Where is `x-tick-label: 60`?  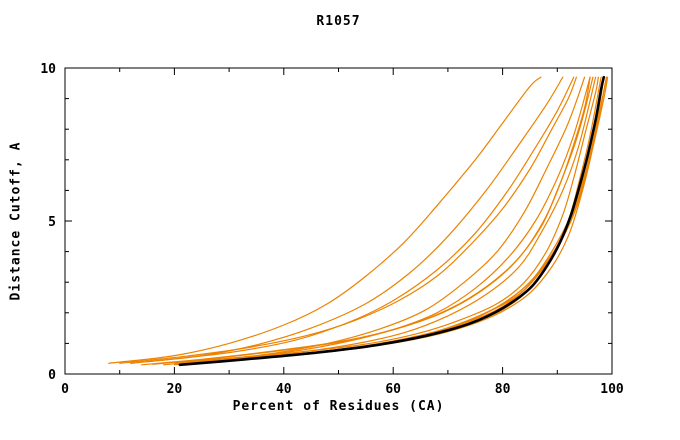
x-tick-label: 60 is located at coordinates (393, 389).